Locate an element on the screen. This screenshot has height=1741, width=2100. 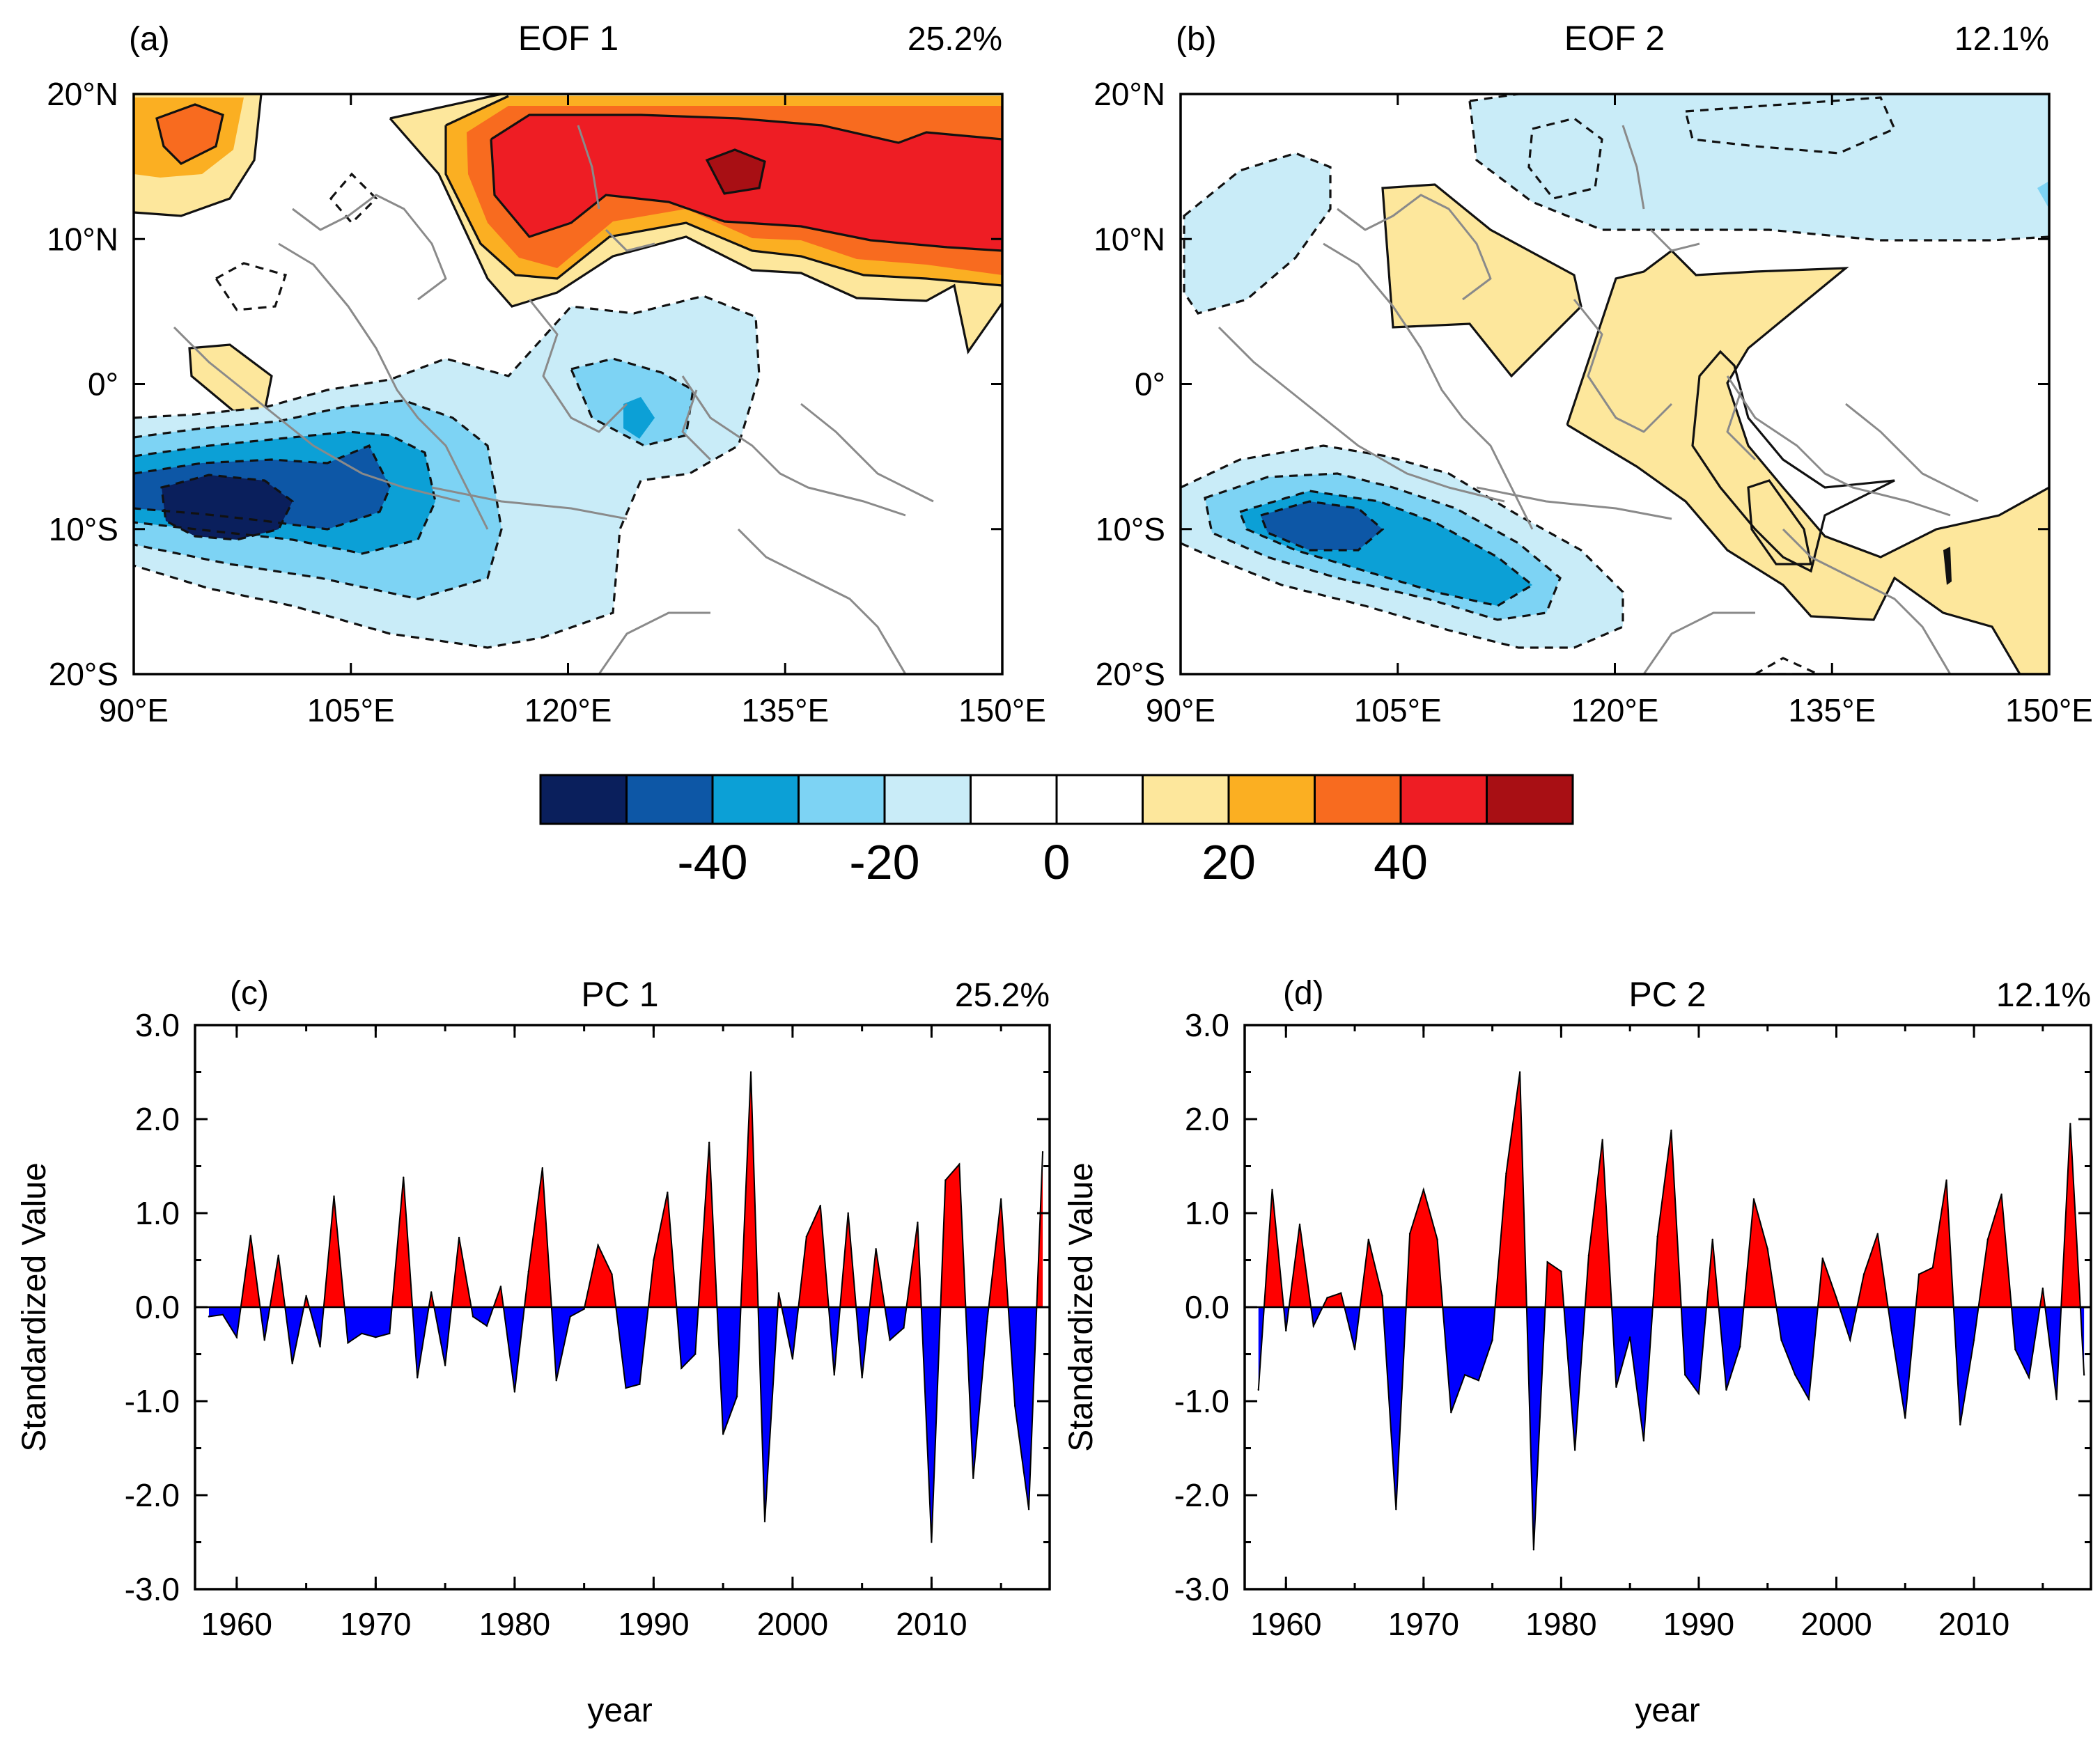
eof2-negative-west is located at coordinates (1257, 233).